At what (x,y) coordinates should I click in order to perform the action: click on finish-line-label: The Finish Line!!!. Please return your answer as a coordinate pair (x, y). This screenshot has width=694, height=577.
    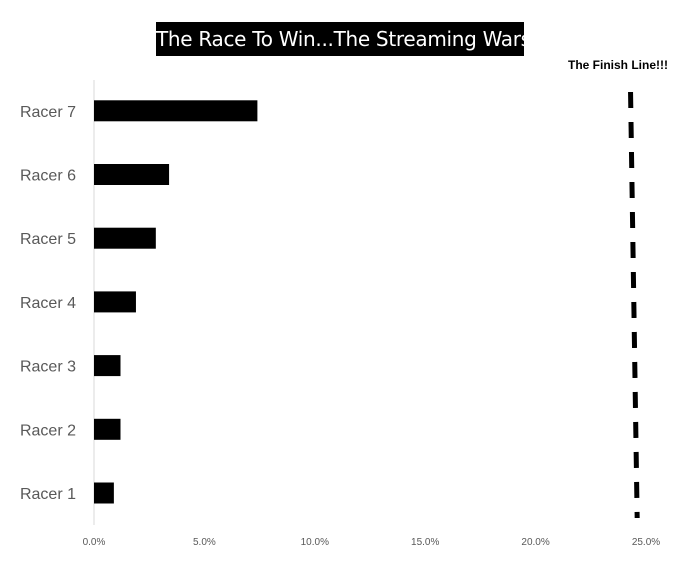
    Looking at the image, I should click on (618, 65).